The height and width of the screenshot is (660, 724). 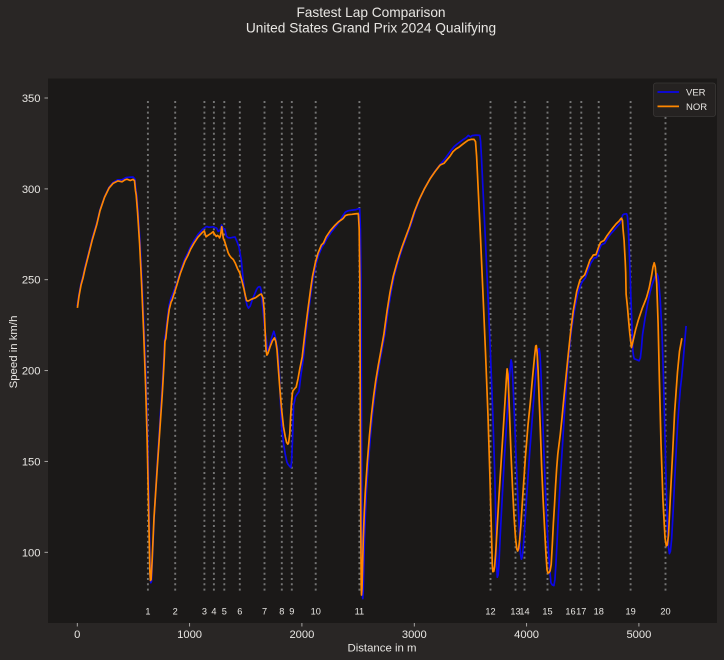 I want to click on svg-text: 2000, so click(x=301, y=635).